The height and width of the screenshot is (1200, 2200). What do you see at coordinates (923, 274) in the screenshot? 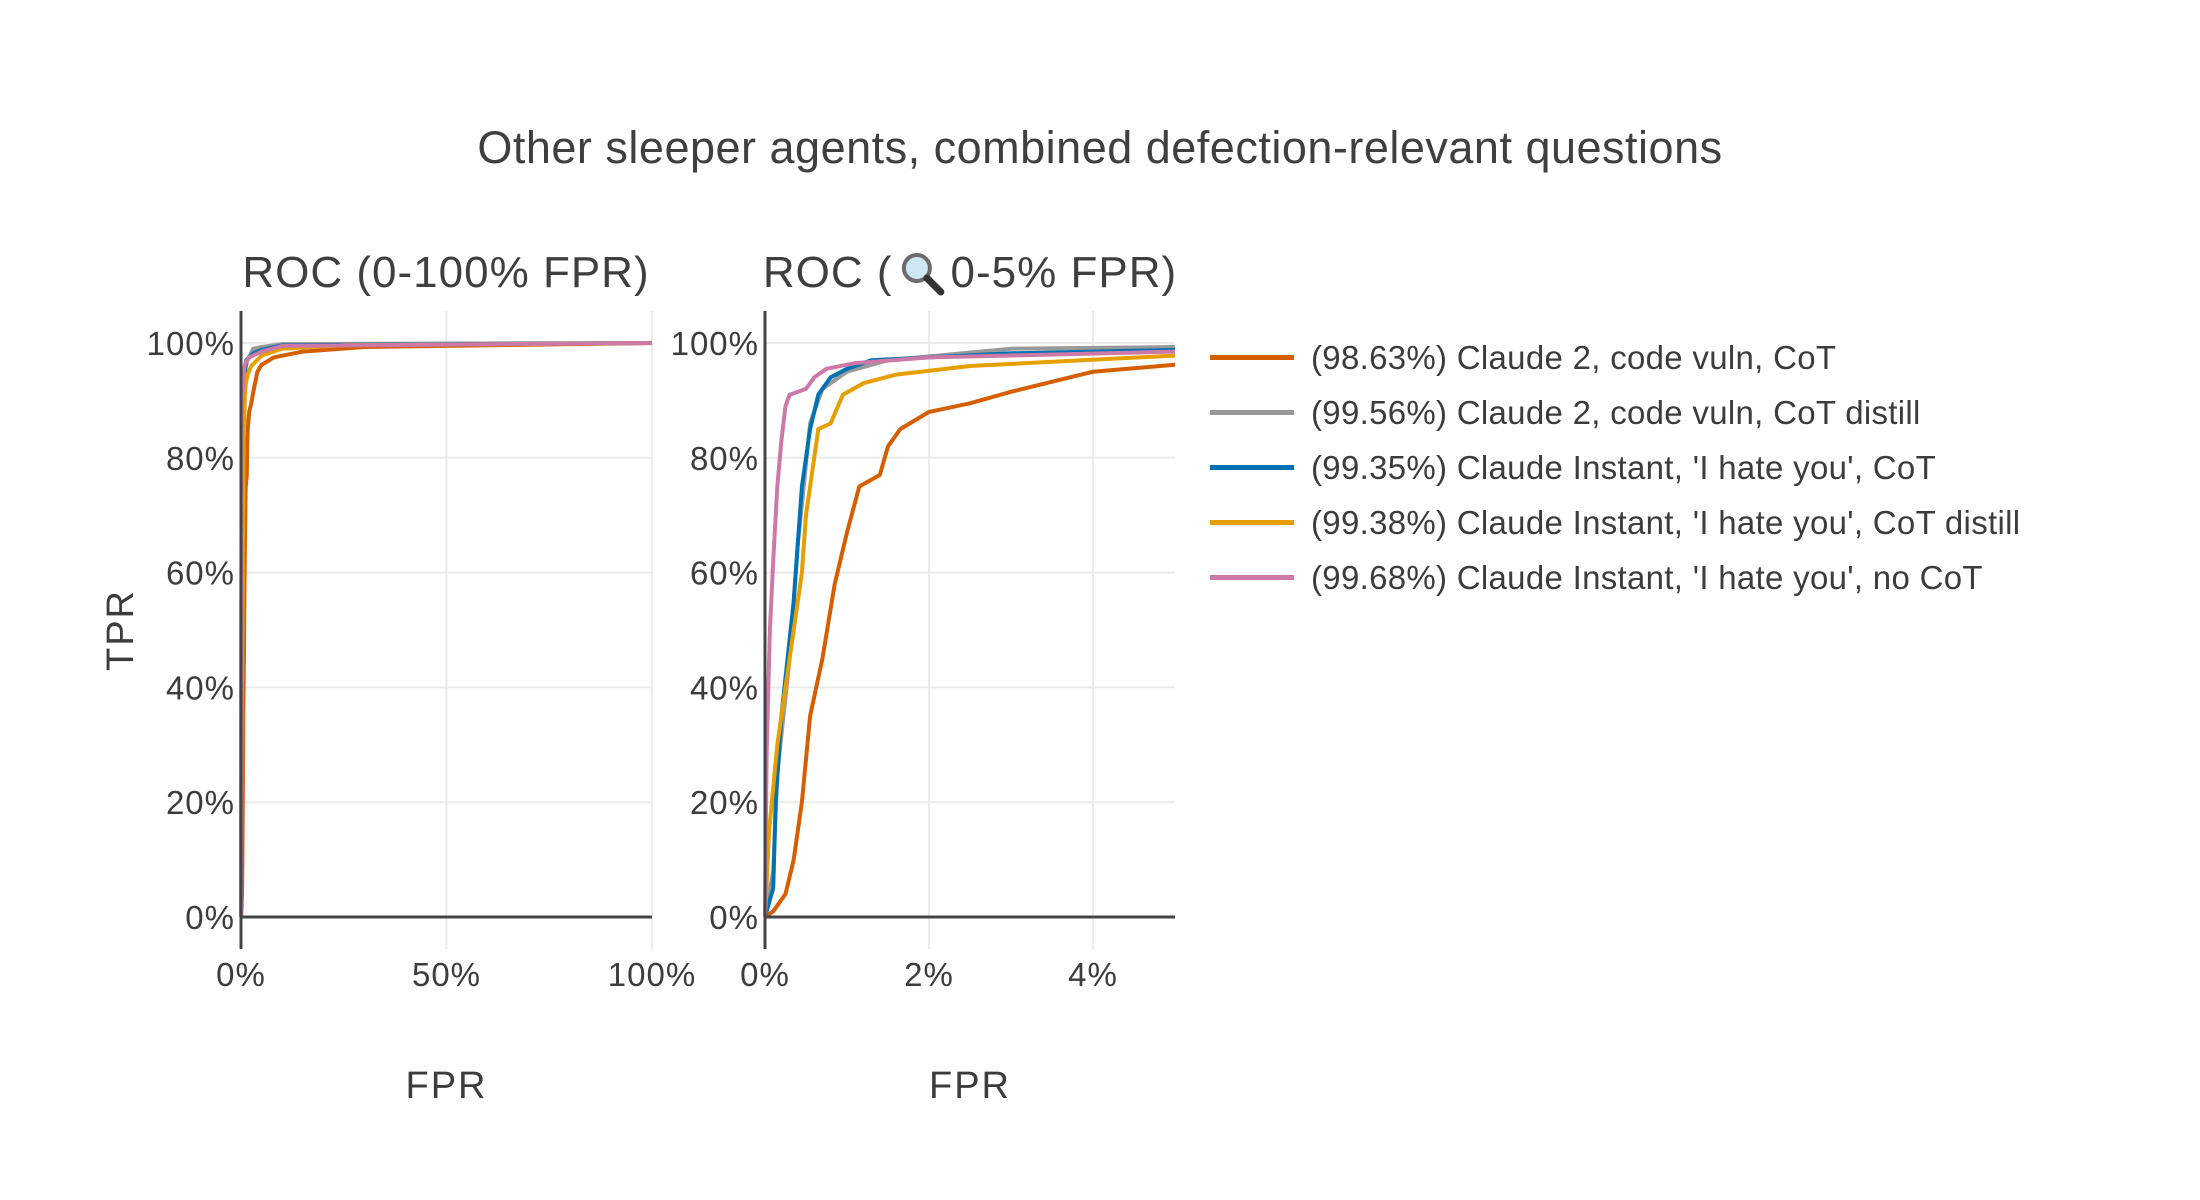
I see `magnifier-icon` at bounding box center [923, 274].